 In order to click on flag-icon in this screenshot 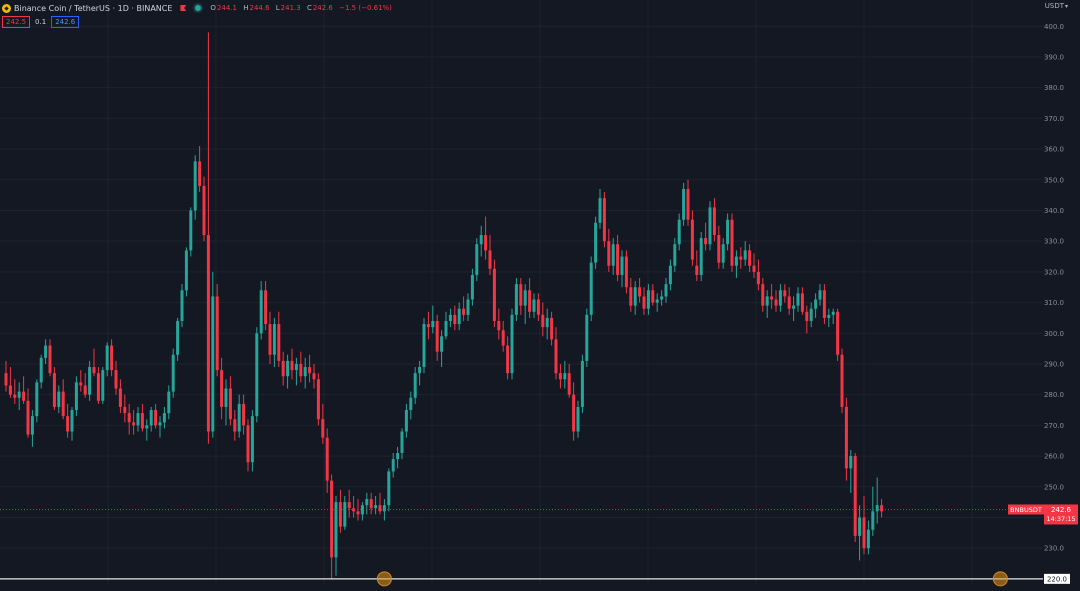, I will do `click(183, 8)`.